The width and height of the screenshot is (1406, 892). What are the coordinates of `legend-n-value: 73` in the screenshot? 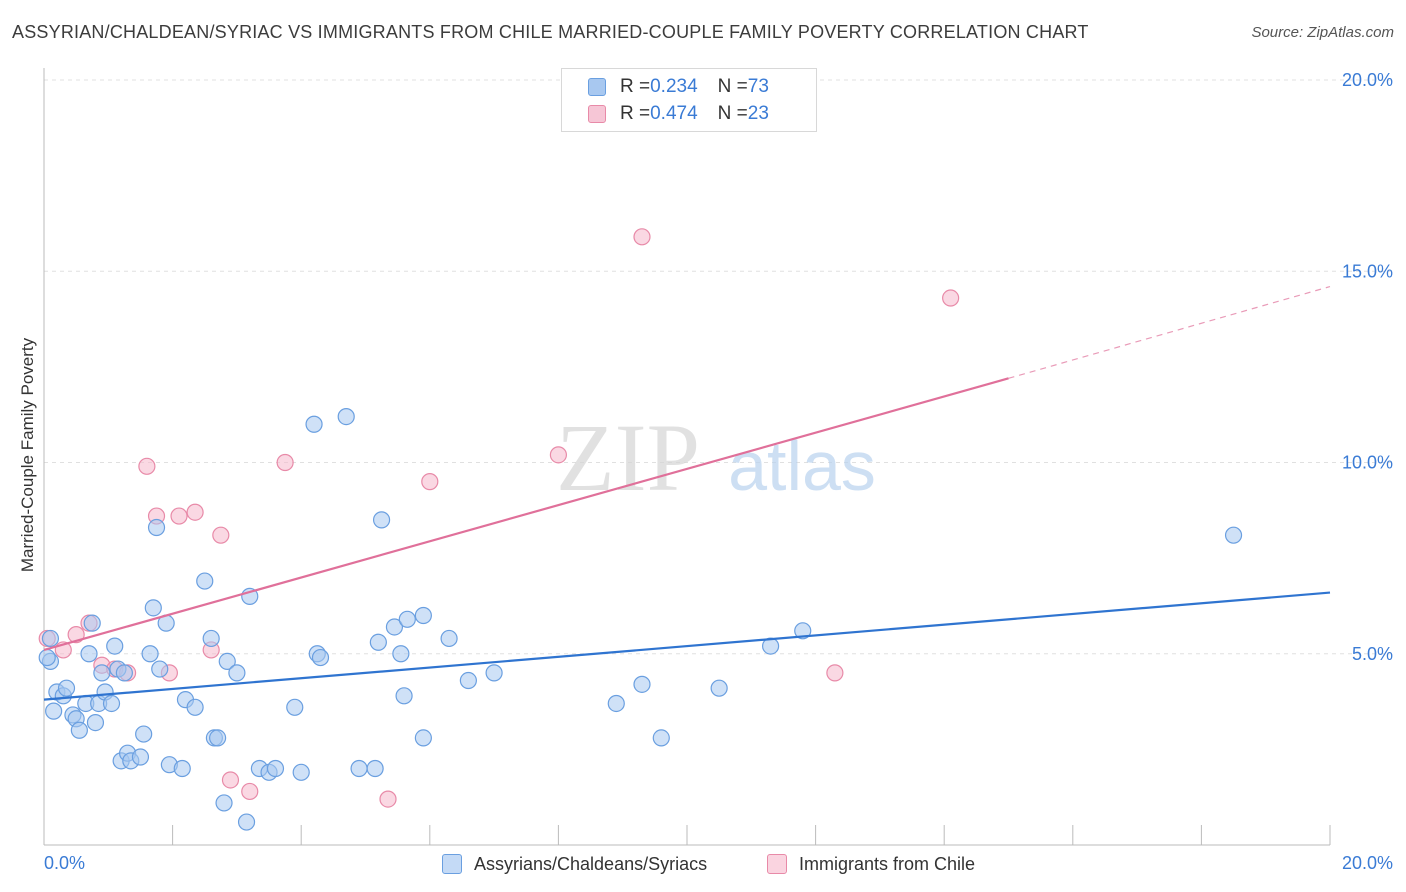 It's located at (758, 86).